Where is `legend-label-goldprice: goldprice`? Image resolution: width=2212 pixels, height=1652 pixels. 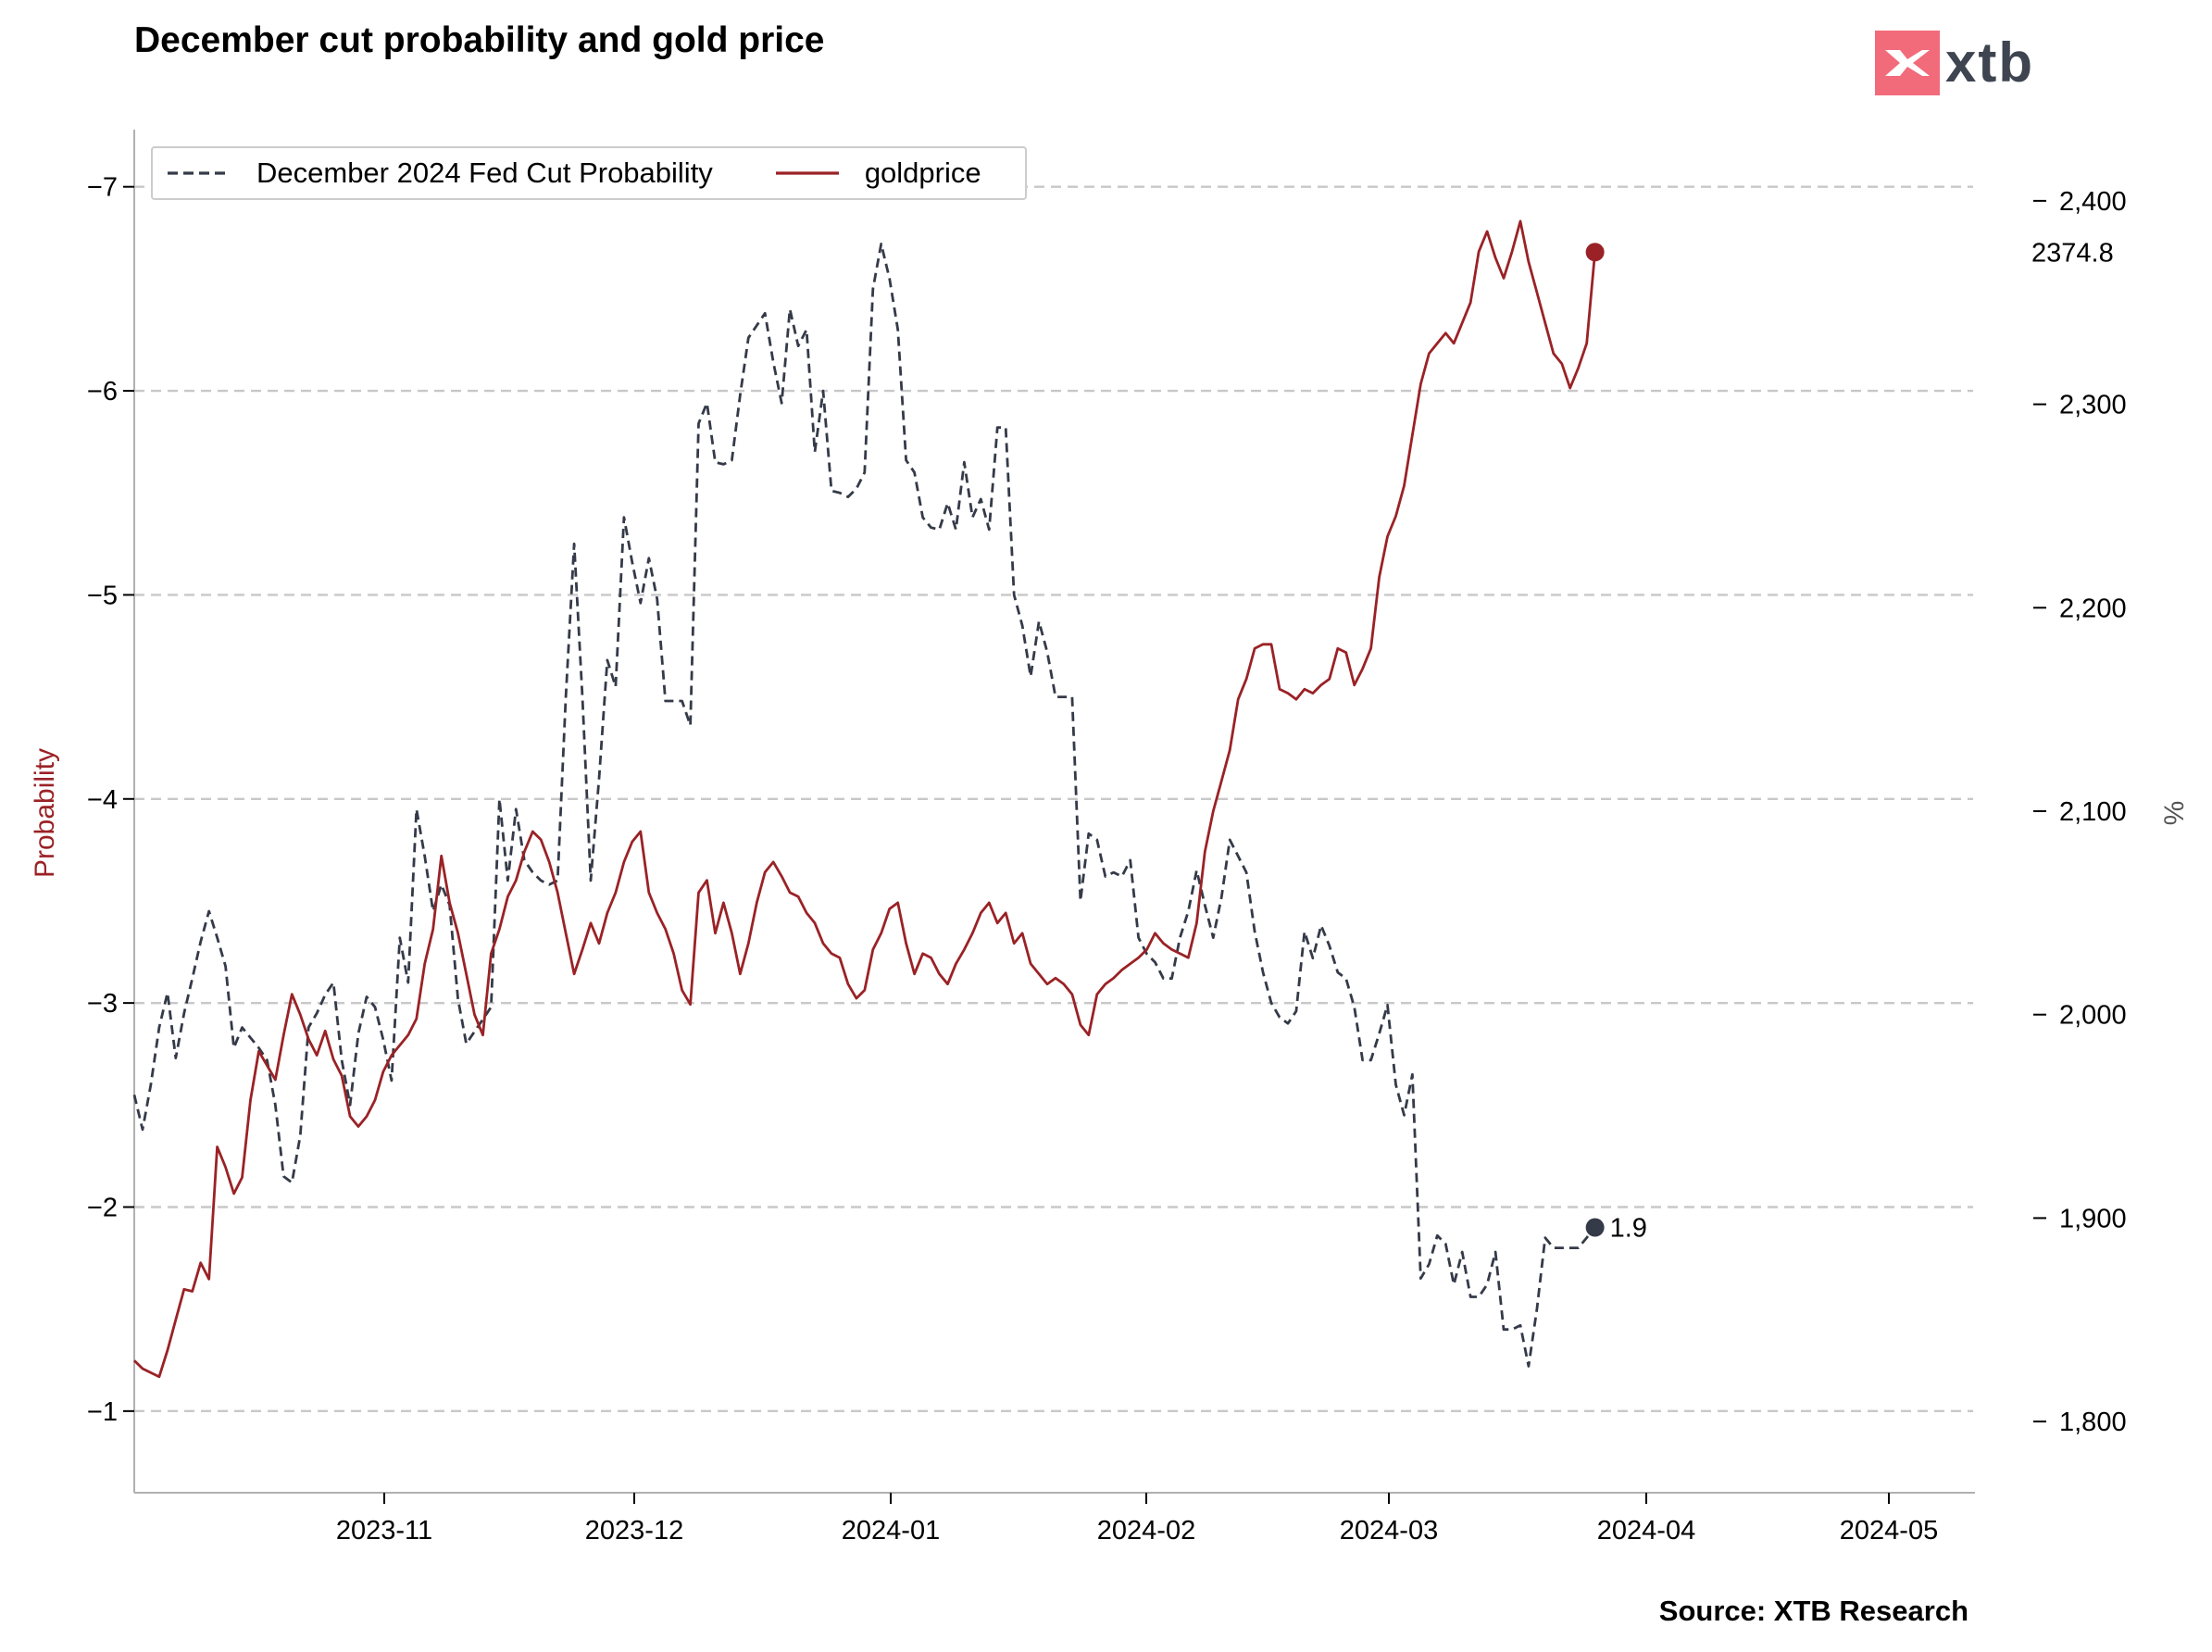
legend-label-goldprice: goldprice is located at coordinates (922, 172).